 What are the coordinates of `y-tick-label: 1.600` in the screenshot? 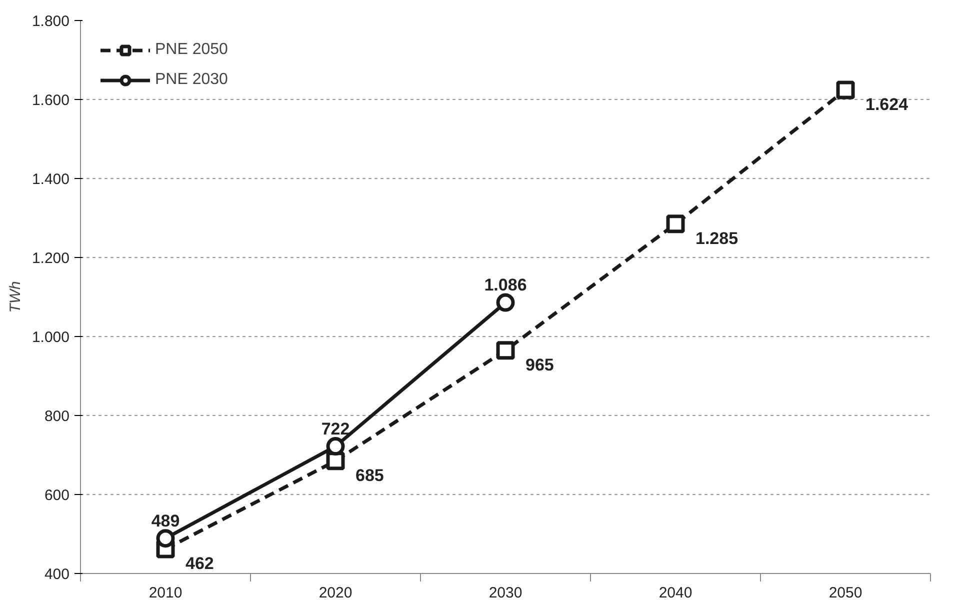 It's located at (51, 100).